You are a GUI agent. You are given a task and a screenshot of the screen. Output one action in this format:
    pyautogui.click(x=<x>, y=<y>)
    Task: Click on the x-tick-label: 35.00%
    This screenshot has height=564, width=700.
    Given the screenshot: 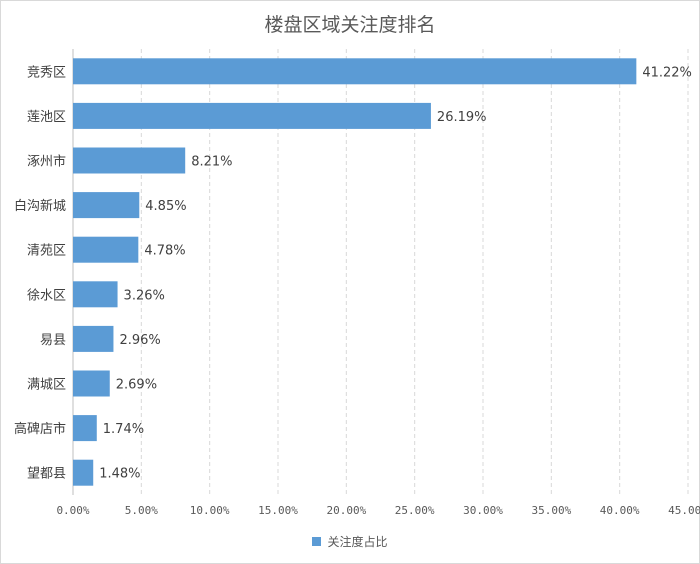 What is the action you would take?
    pyautogui.click(x=551, y=510)
    